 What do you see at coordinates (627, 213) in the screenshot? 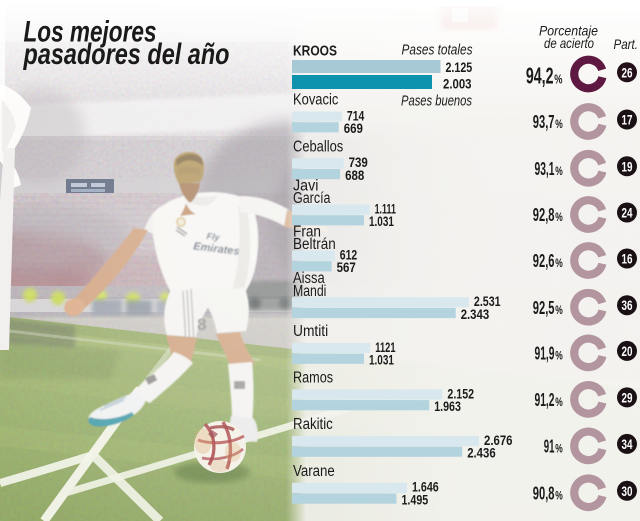
I see `svg-text: 24` at bounding box center [627, 213].